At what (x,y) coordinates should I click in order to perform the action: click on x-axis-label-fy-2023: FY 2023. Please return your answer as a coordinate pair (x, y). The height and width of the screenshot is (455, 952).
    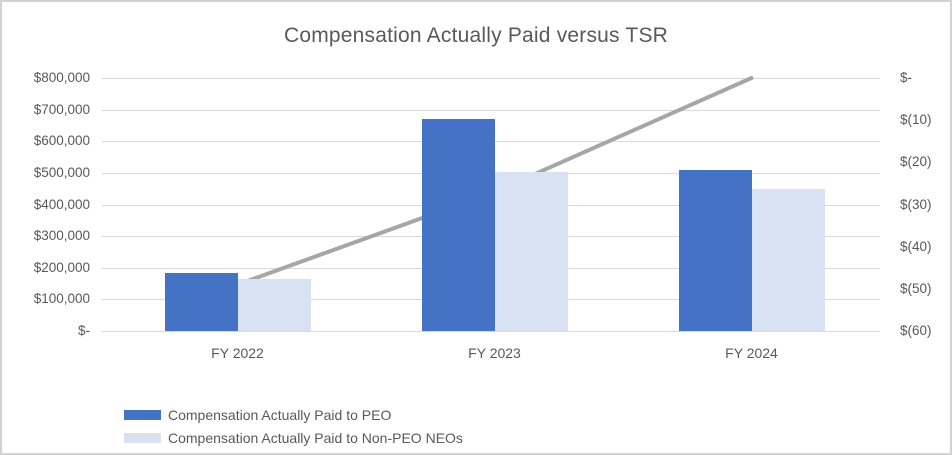
    Looking at the image, I should click on (494, 353).